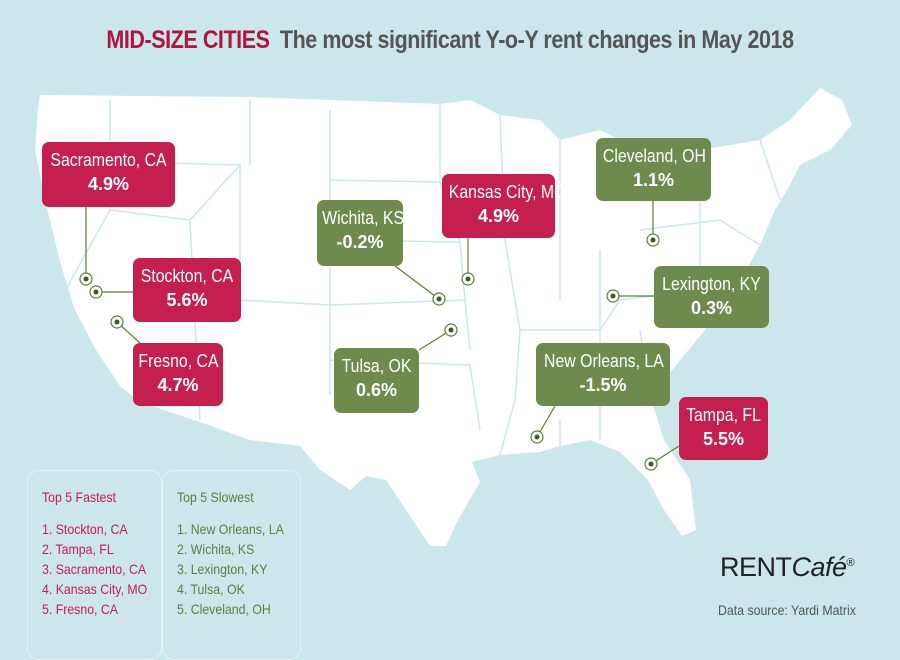 Image resolution: width=900 pixels, height=660 pixels. Describe the element at coordinates (360, 242) in the screenshot. I see `callout-value: -0.2%` at that location.